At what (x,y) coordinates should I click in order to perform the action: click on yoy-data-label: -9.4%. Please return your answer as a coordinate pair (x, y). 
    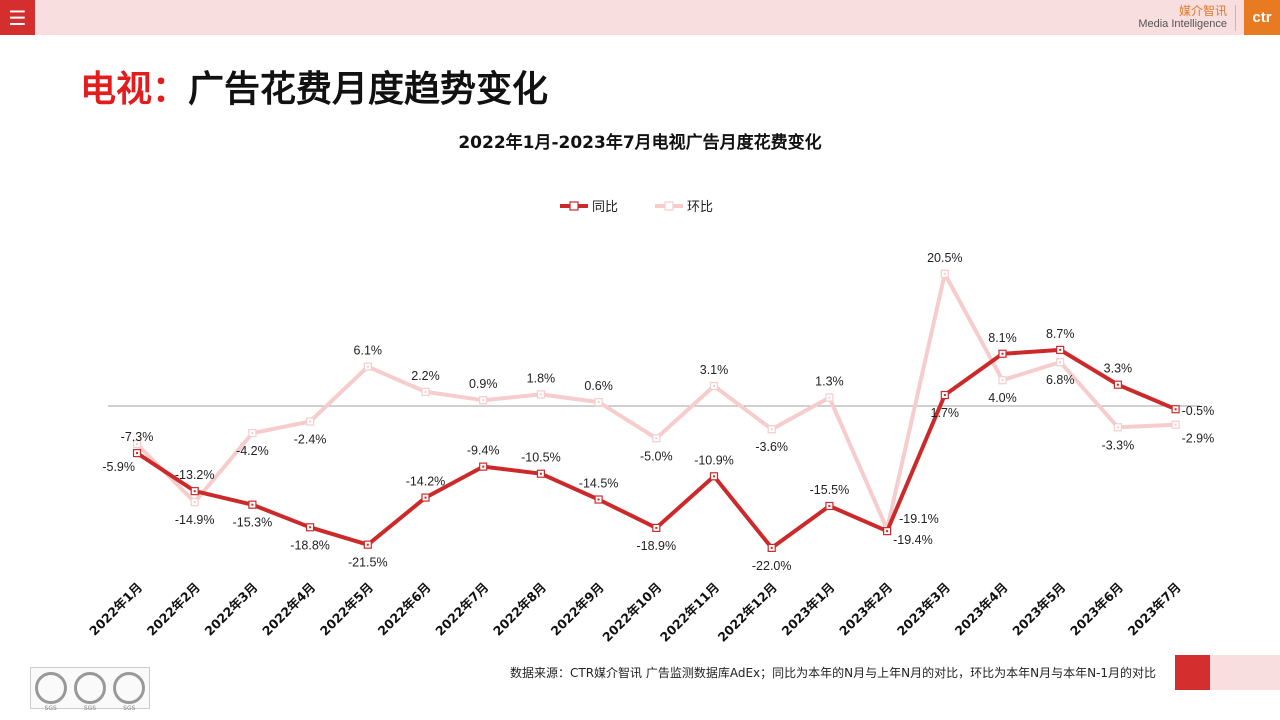
    Looking at the image, I should click on (483, 451).